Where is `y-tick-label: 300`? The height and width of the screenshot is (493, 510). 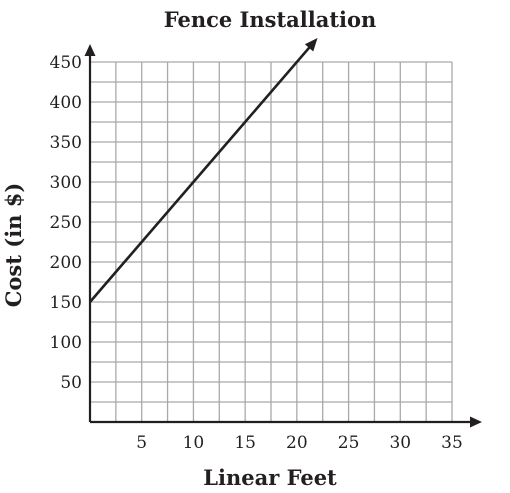
y-tick-label: 300 is located at coordinates (66, 183).